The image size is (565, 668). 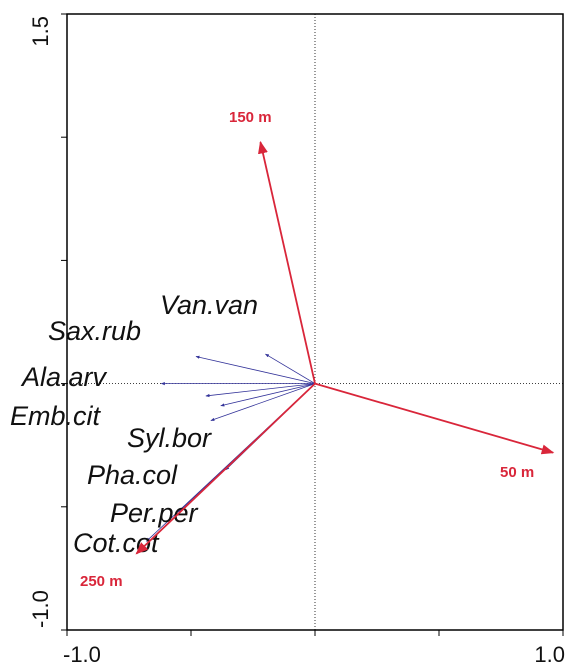 I want to click on env-label: 250 m, so click(x=101, y=581).